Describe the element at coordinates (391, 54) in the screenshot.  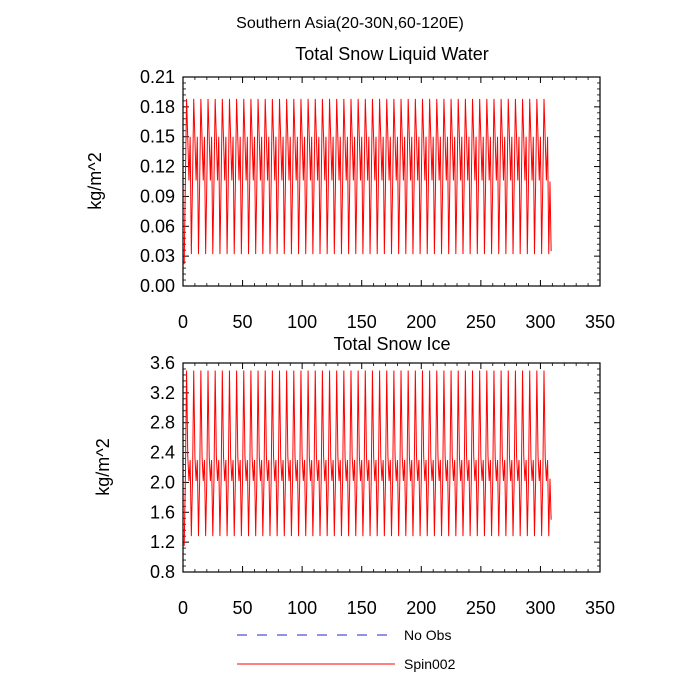
I see `panel-1-title: Total Snow Liquid Water` at that location.